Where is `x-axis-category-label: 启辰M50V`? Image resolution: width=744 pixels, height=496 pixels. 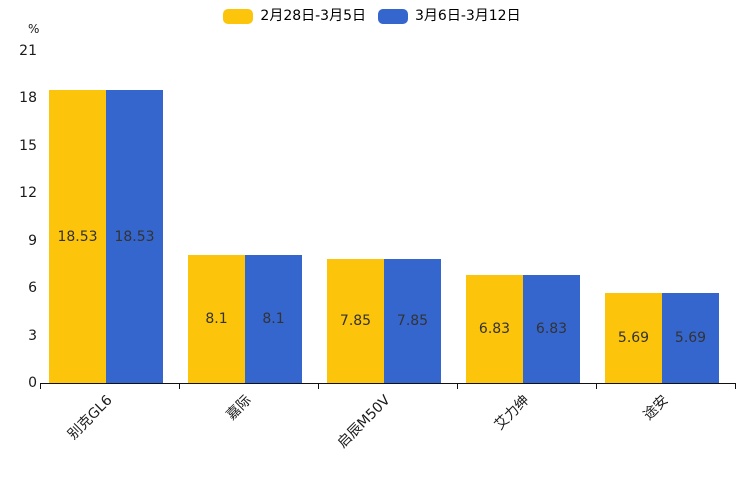
x-axis-category-label: 启辰M50V is located at coordinates (364, 422).